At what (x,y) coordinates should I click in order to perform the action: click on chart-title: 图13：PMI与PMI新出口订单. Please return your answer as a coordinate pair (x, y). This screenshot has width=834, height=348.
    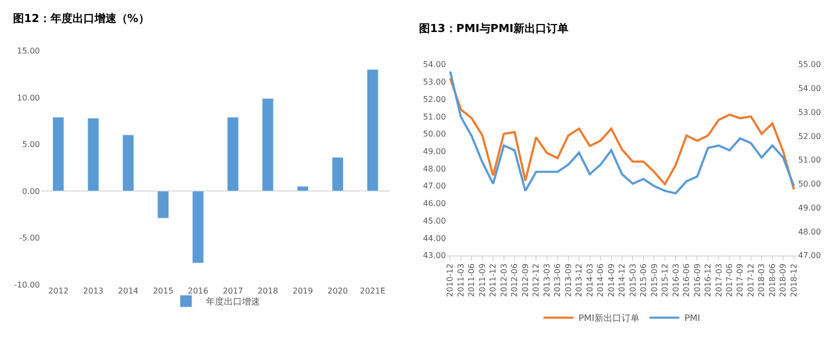
    Looking at the image, I should click on (494, 28).